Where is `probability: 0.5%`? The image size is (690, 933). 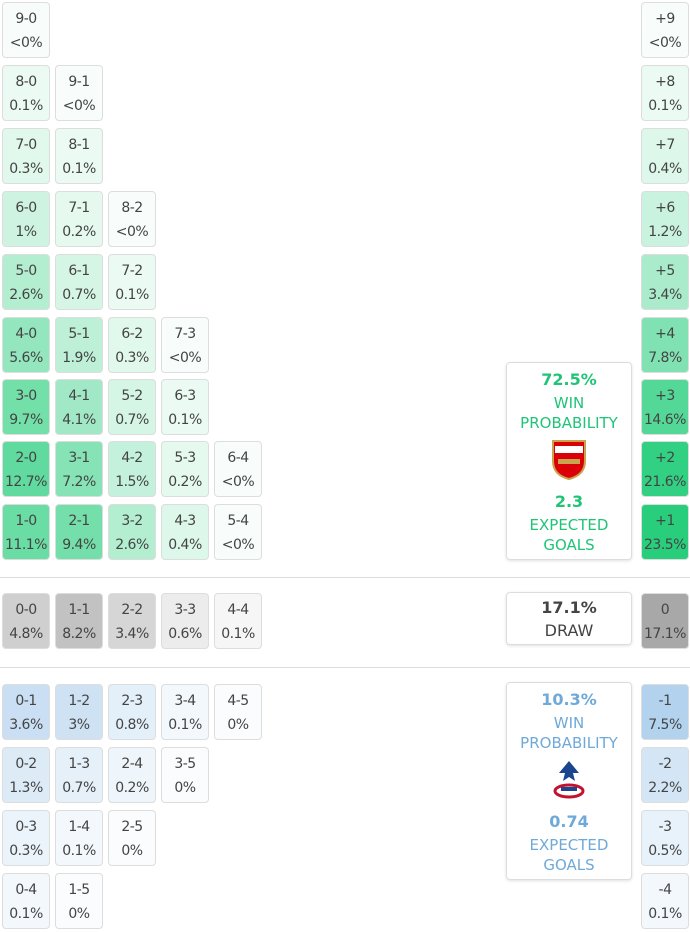 probability: 0.5% is located at coordinates (665, 851).